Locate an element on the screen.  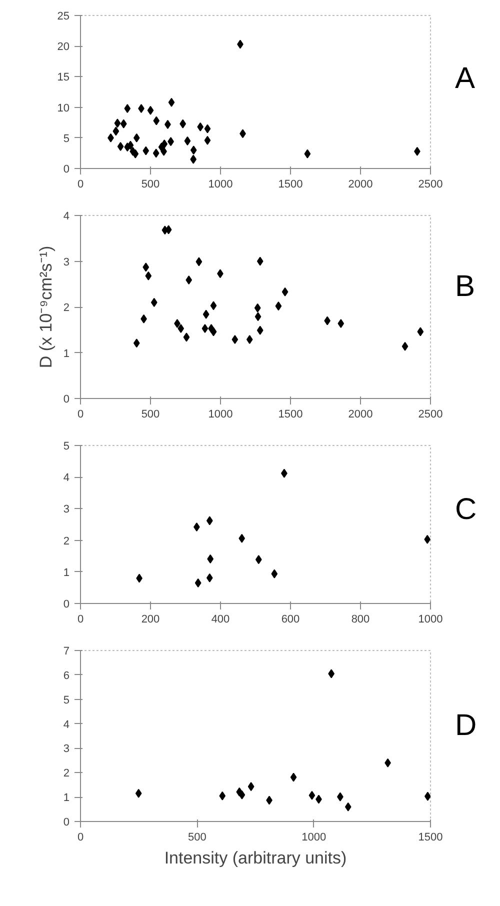
x-axis-title: Intensity (arbitrary units) is located at coordinates (255, 858).